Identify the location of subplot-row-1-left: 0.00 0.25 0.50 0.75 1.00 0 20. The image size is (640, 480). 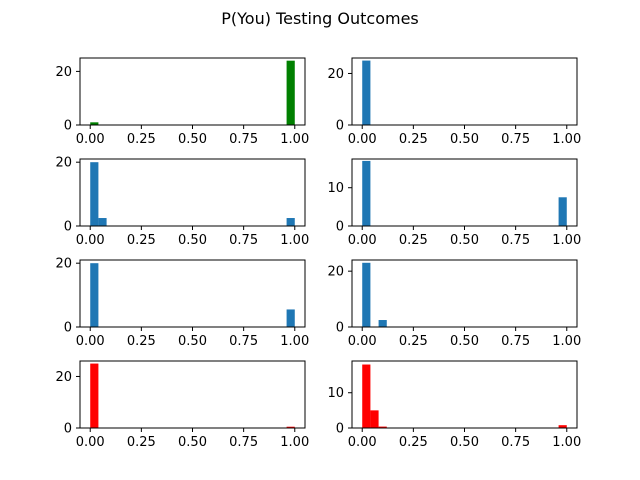
(182, 102).